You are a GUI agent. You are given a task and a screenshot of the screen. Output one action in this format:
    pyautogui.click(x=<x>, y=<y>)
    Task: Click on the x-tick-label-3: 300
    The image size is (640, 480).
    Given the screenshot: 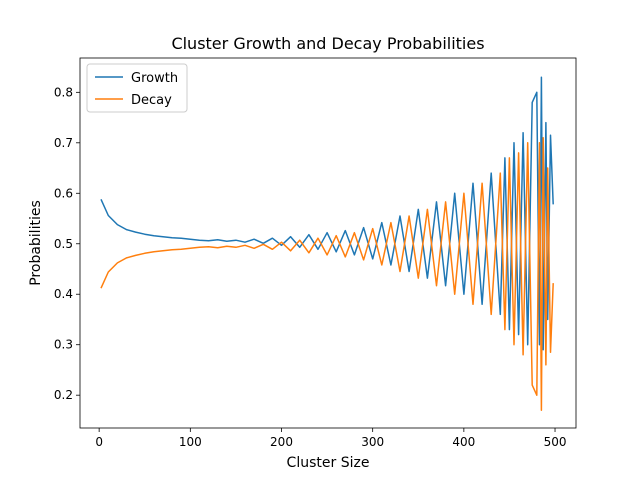 What is the action you would take?
    pyautogui.click(x=372, y=442)
    